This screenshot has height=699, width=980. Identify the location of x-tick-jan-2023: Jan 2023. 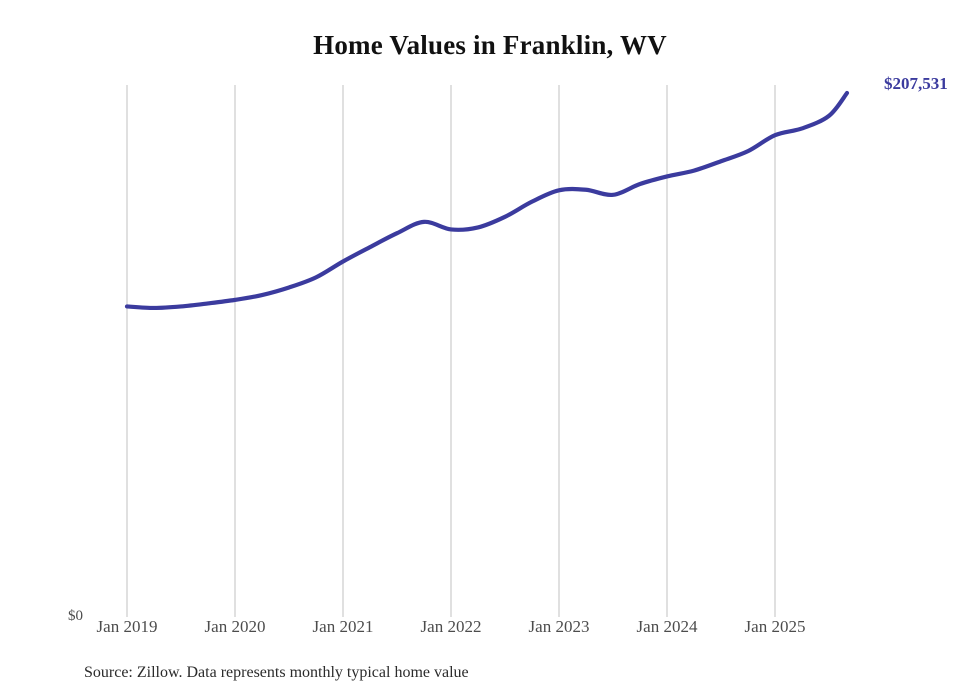
(559, 626).